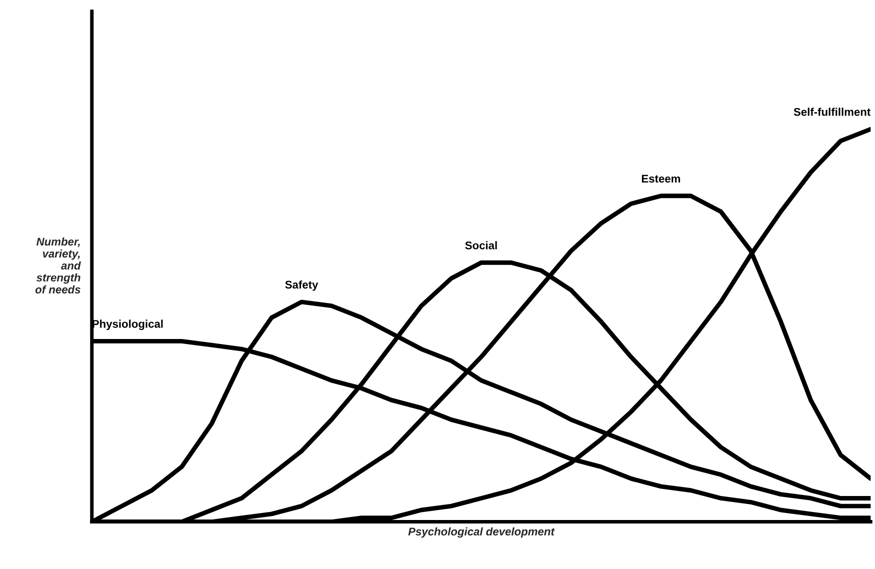 Image resolution: width=875 pixels, height=569 pixels. Describe the element at coordinates (58, 265) in the screenshot. I see `y-axis-title: Number, variety, and strength of needs` at that location.